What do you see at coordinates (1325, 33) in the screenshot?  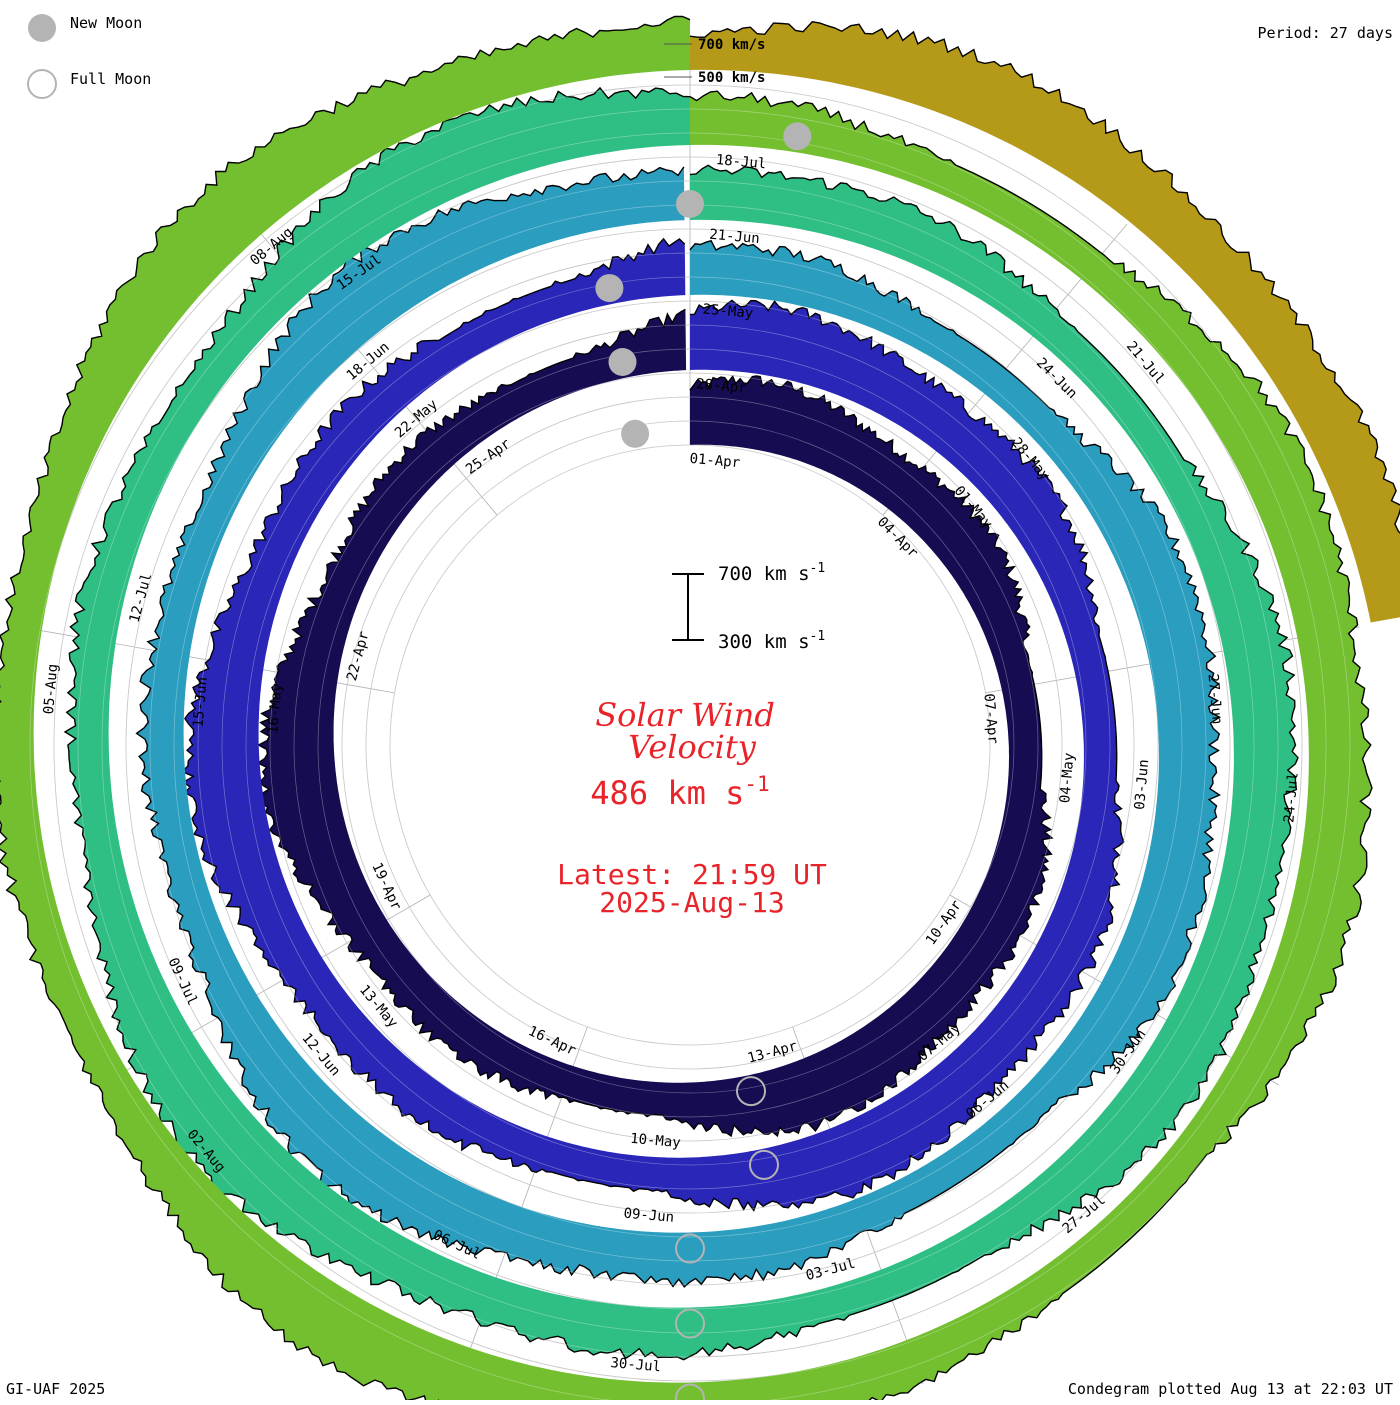 I see `period-label: Period: 27 days` at bounding box center [1325, 33].